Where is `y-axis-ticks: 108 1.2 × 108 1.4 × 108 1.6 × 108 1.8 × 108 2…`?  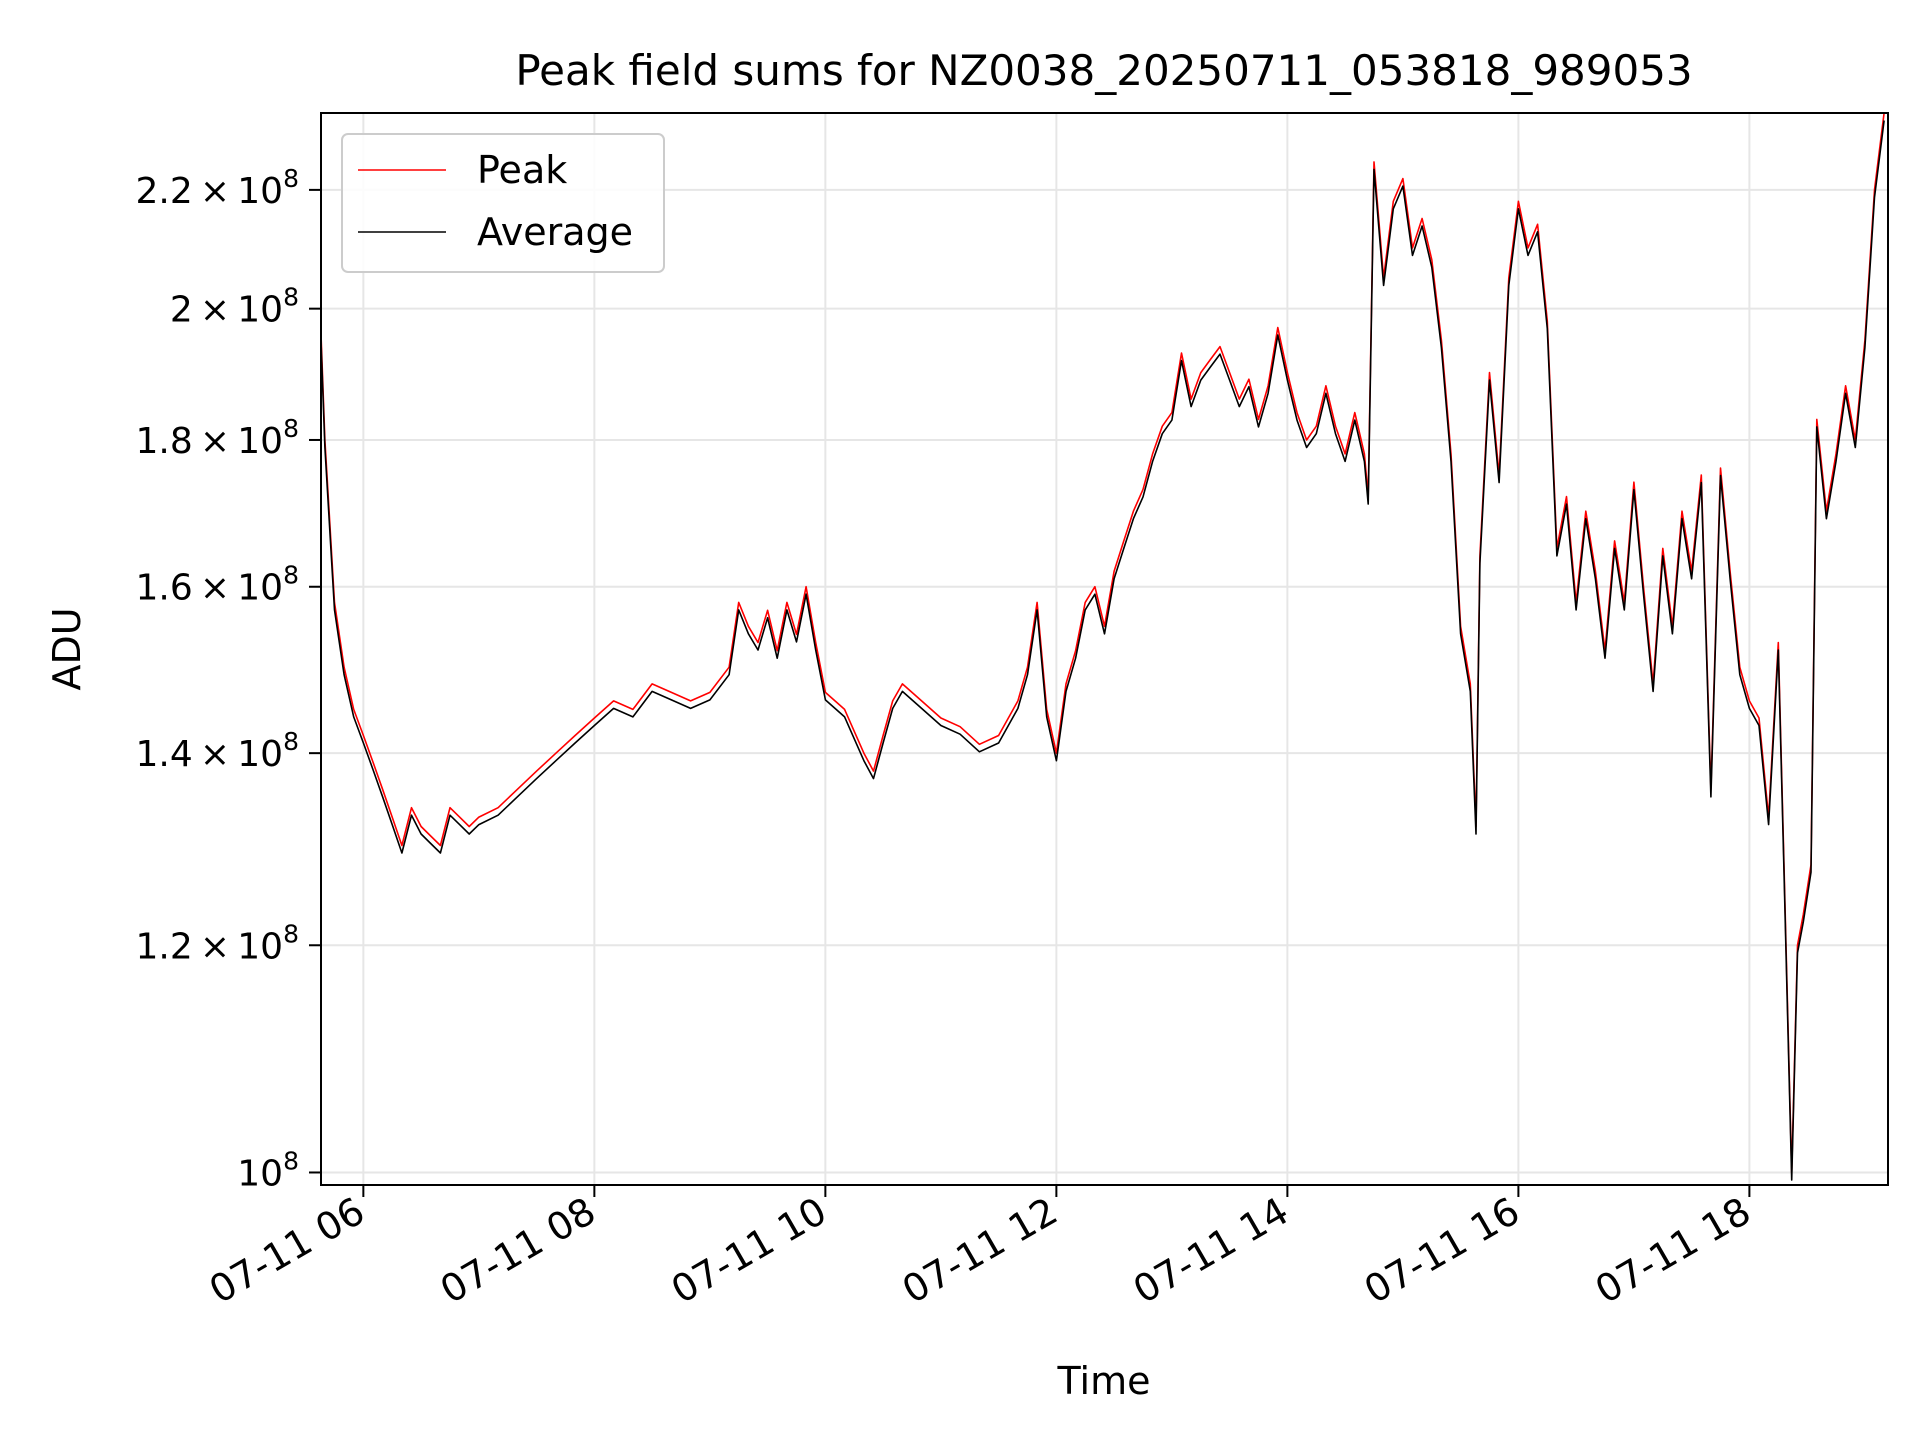 y-axis-ticks: 108 1.2 × 108 1.4 × 108 1.6 × 108 1.8 × 108 2… is located at coordinates (228, 679).